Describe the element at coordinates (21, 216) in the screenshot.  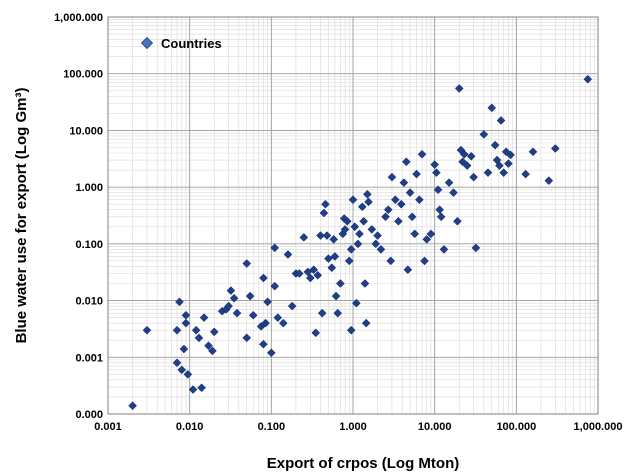
I see `y-axis-title: Blue water use for export (Log Gm³)` at that location.